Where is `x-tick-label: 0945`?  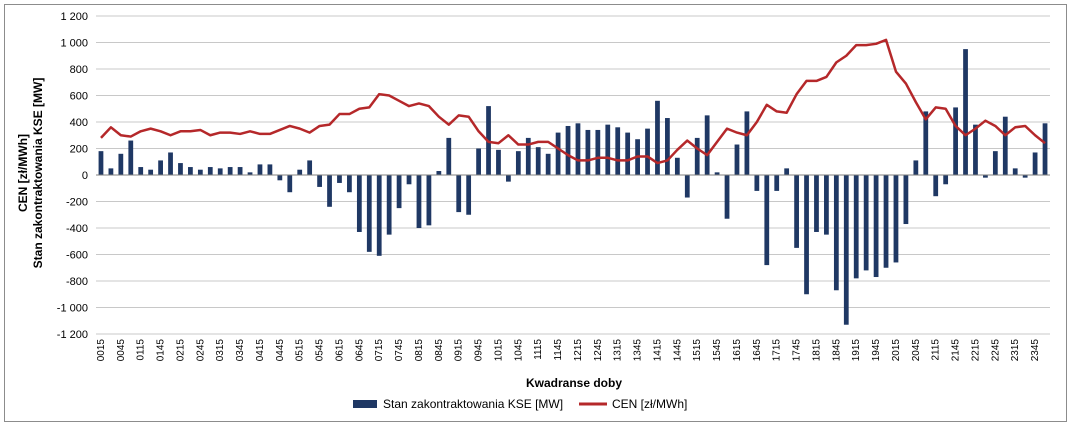 x-tick-label: 0945 is located at coordinates (479, 350).